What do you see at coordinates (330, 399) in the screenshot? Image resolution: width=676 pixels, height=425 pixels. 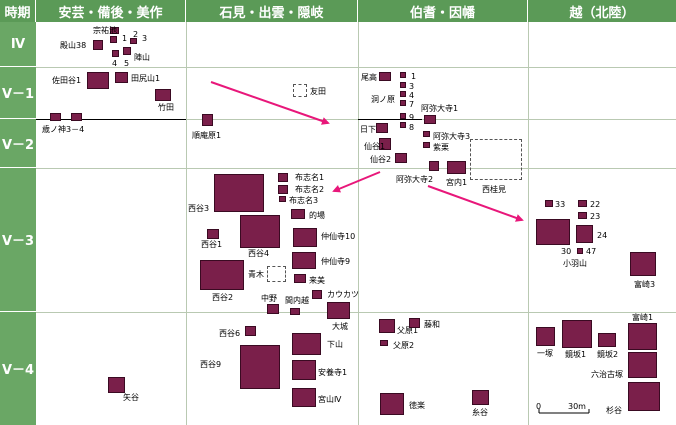 I see `mound-label: 宮山Ⅳ` at bounding box center [330, 399].